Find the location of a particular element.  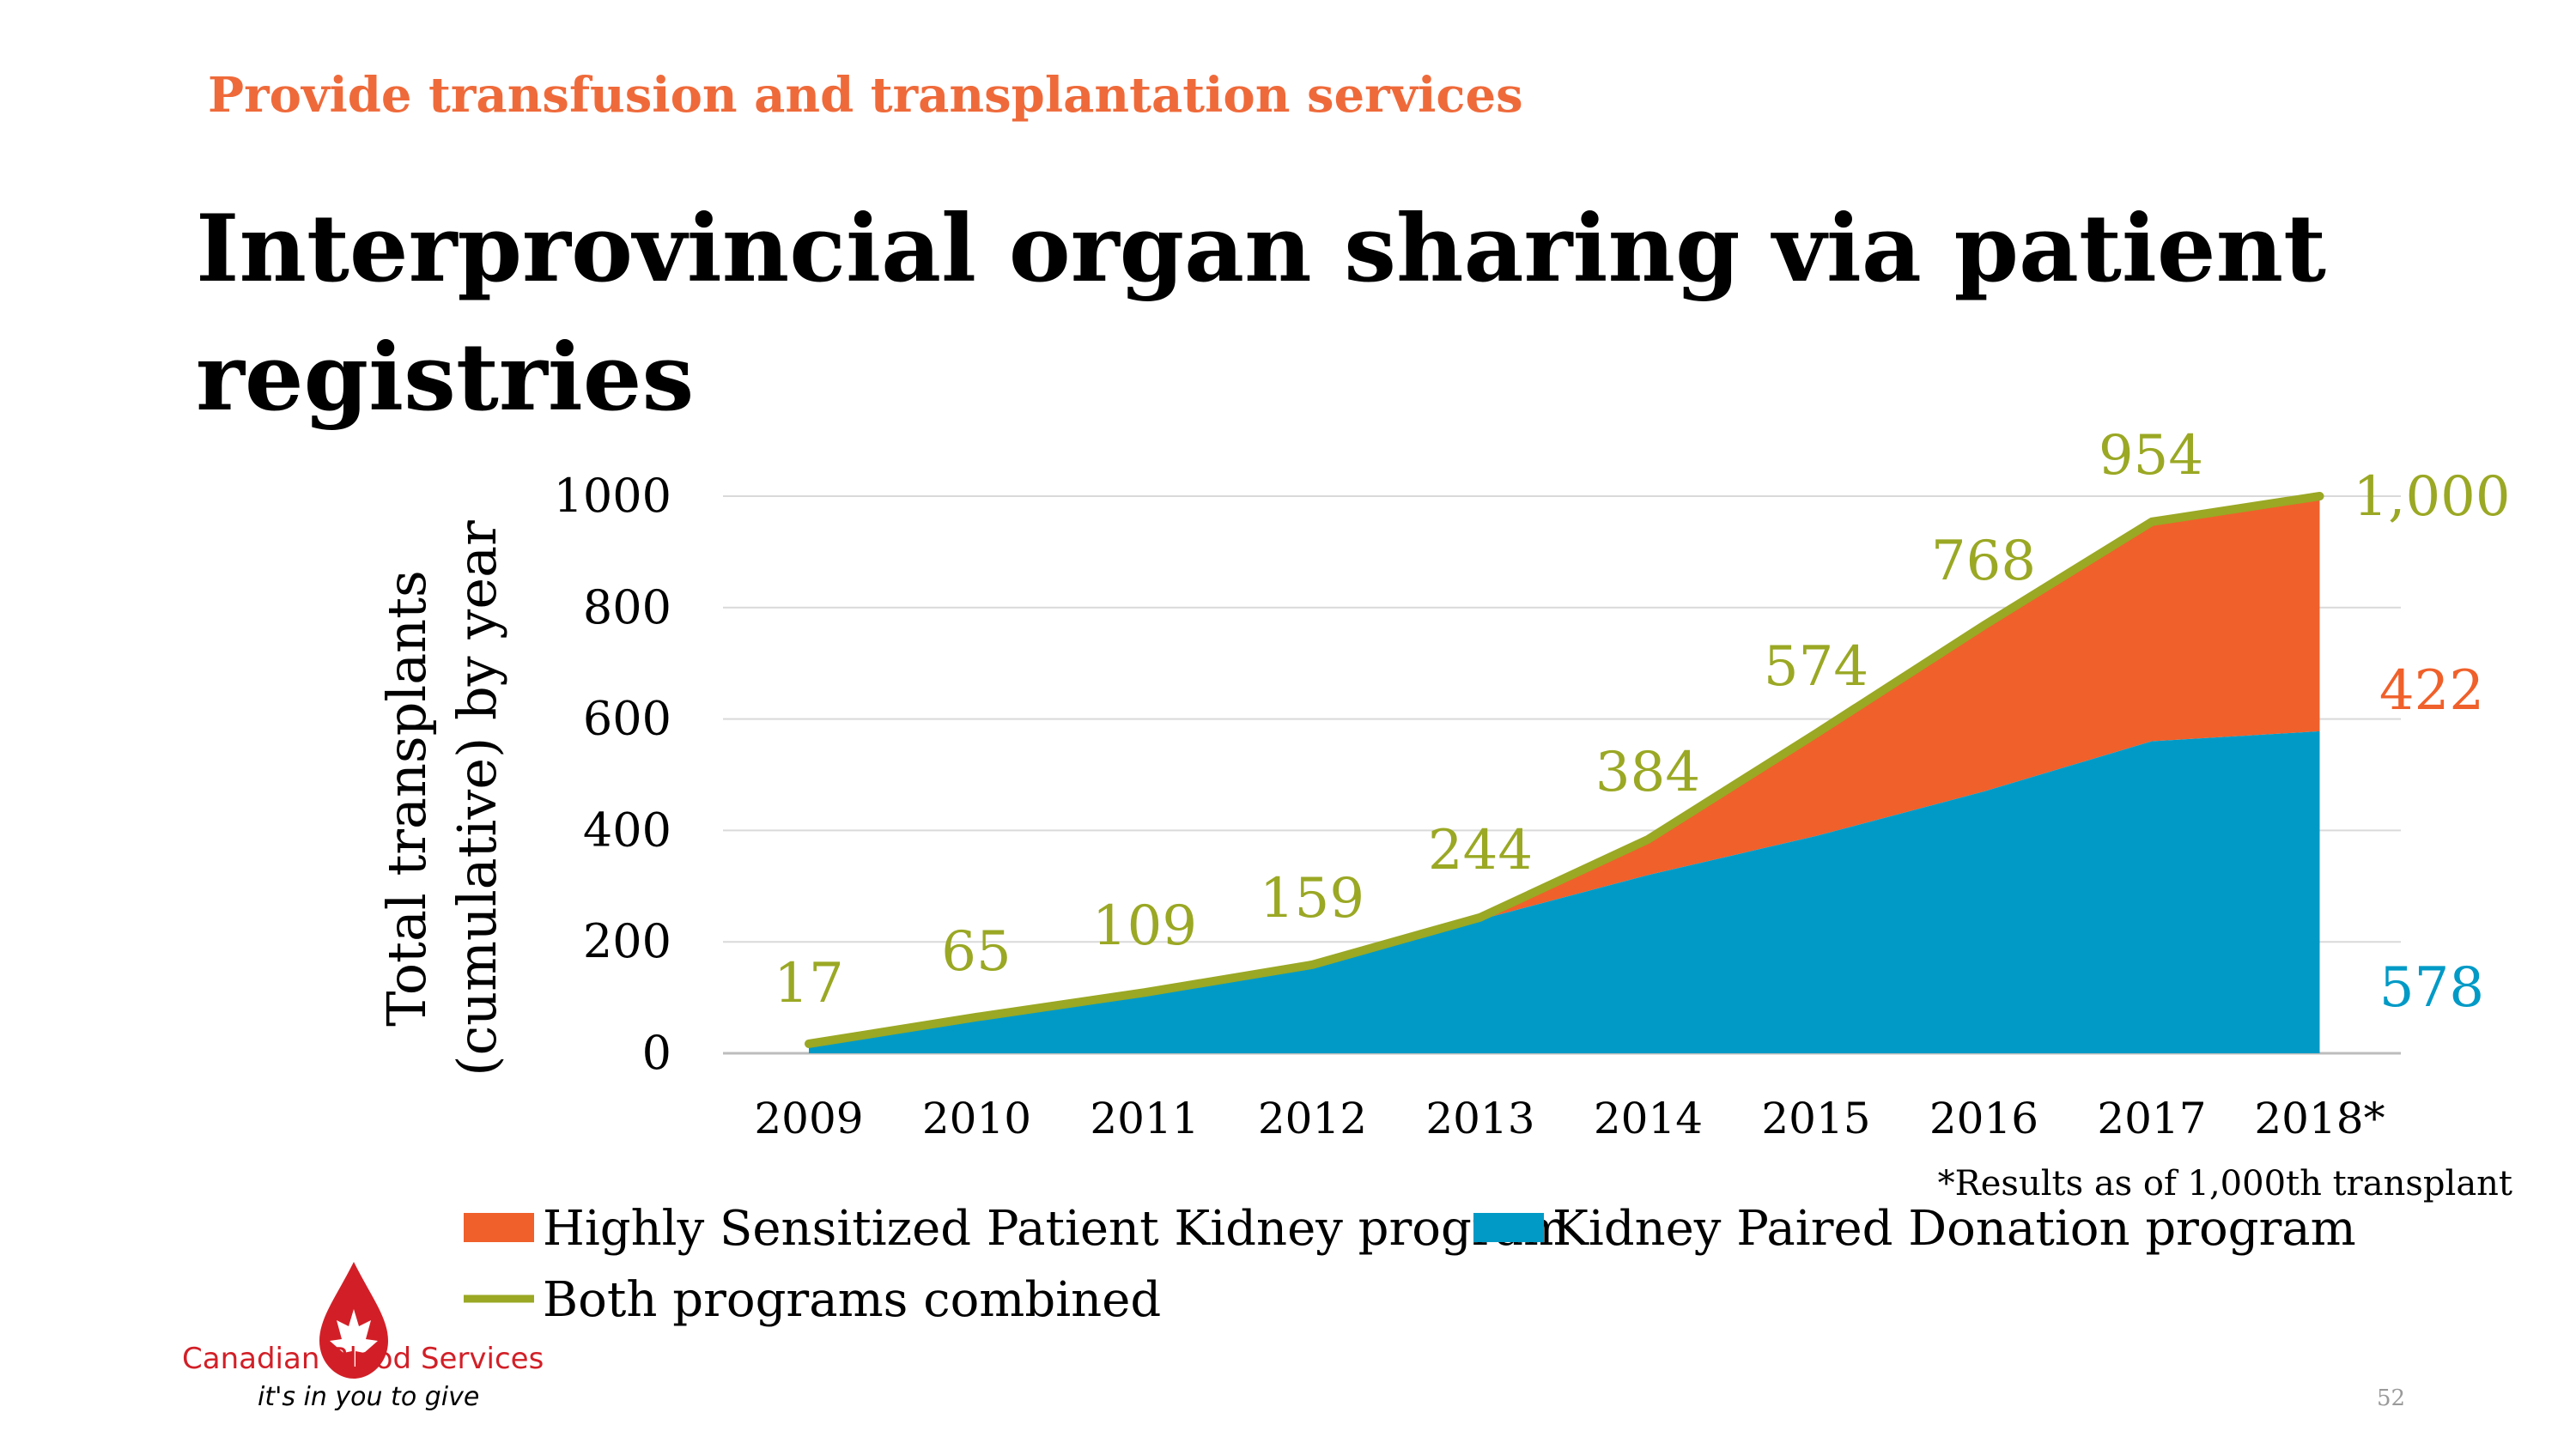

data-label-end-hsp: 422 is located at coordinates (2431, 691).